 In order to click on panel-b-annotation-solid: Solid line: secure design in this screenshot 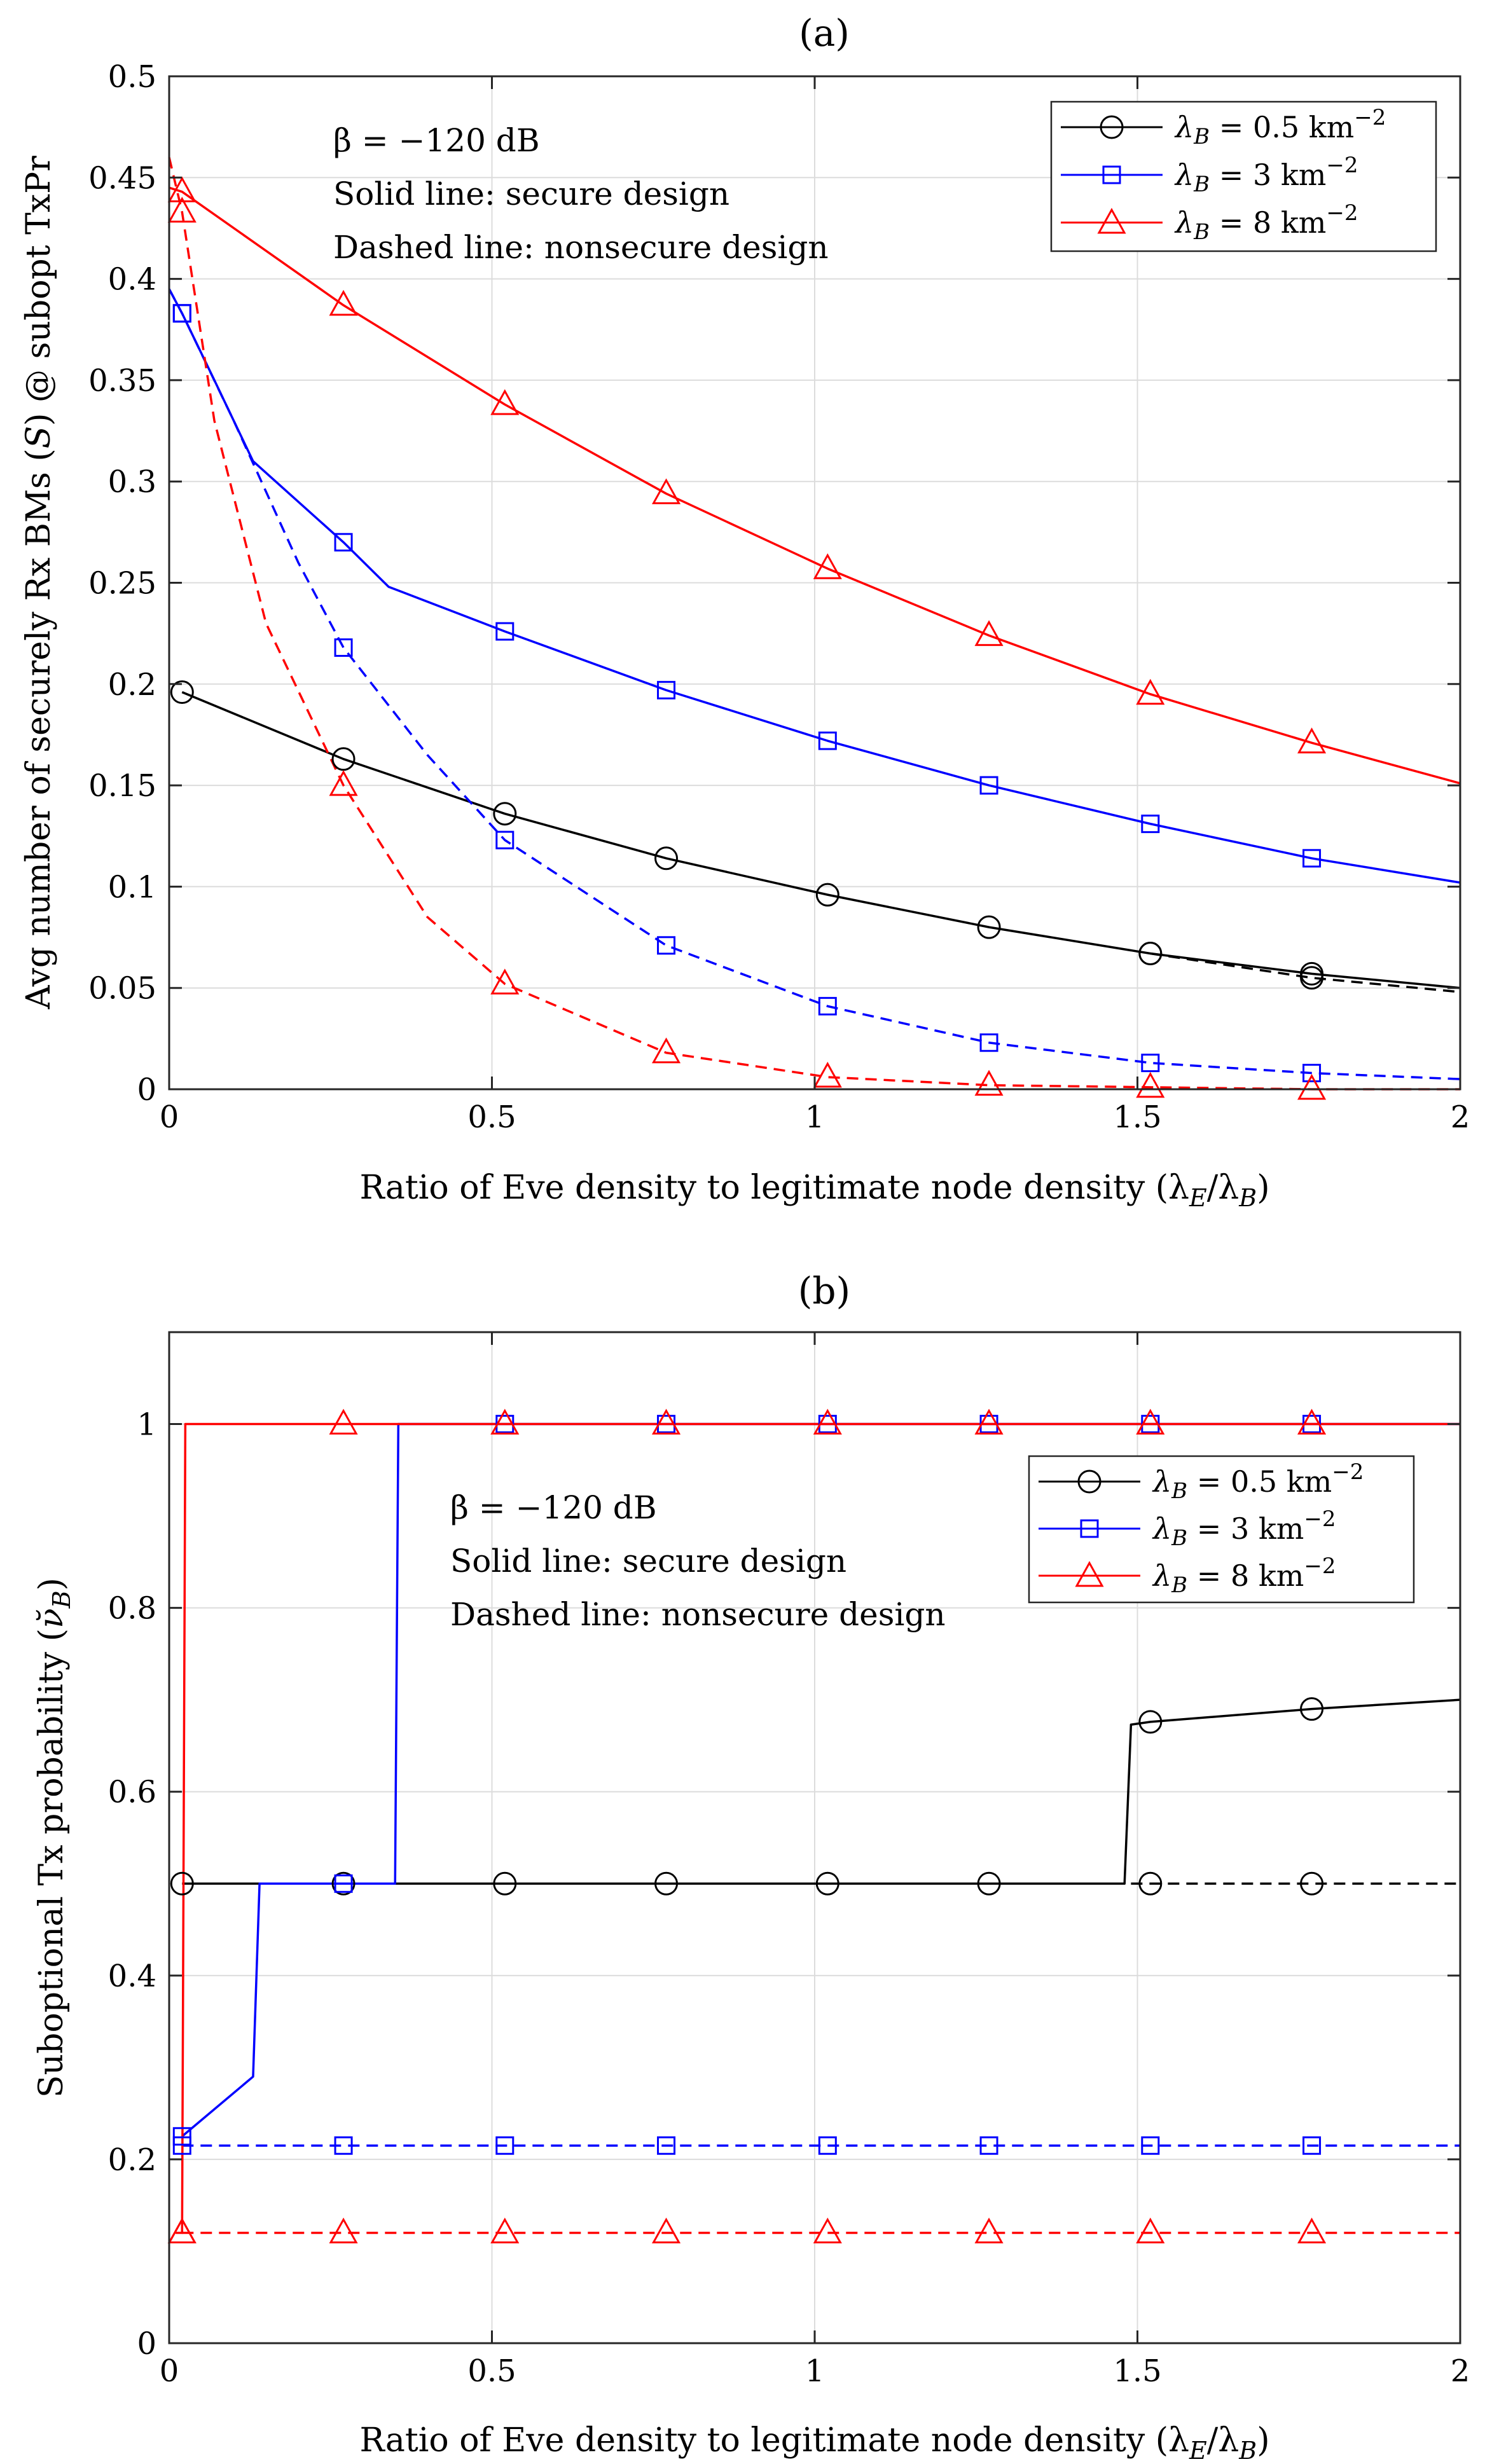, I will do `click(648, 1562)`.